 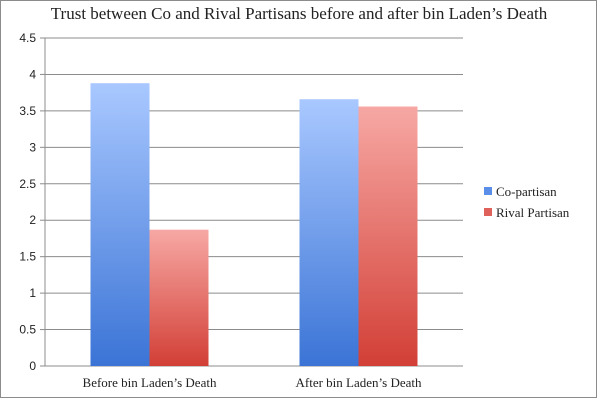 What do you see at coordinates (359, 382) in the screenshot?
I see `x-category-label: After bin Laden’s Death` at bounding box center [359, 382].